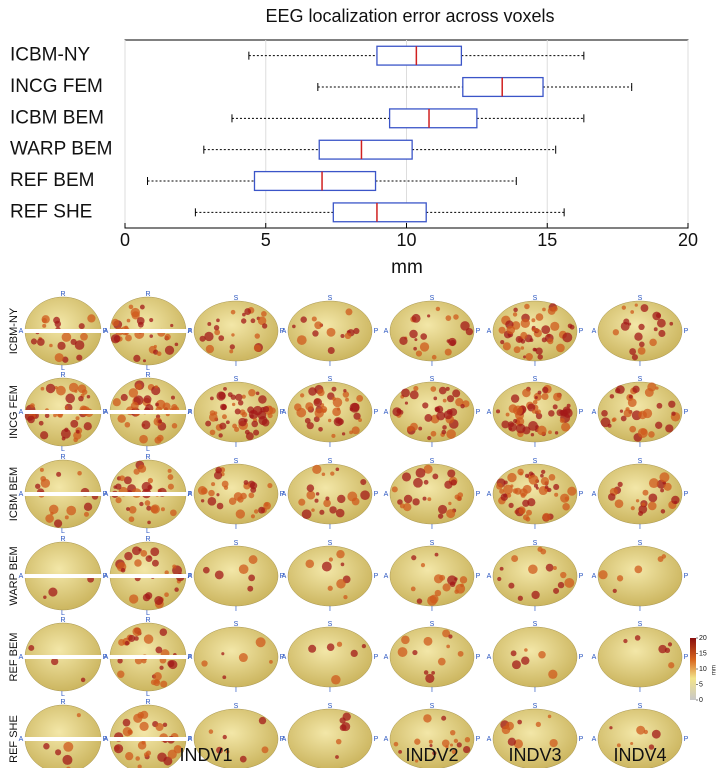 The height and width of the screenshot is (768, 721). I want to click on row-label: ICBM-NY, so click(14, 330).